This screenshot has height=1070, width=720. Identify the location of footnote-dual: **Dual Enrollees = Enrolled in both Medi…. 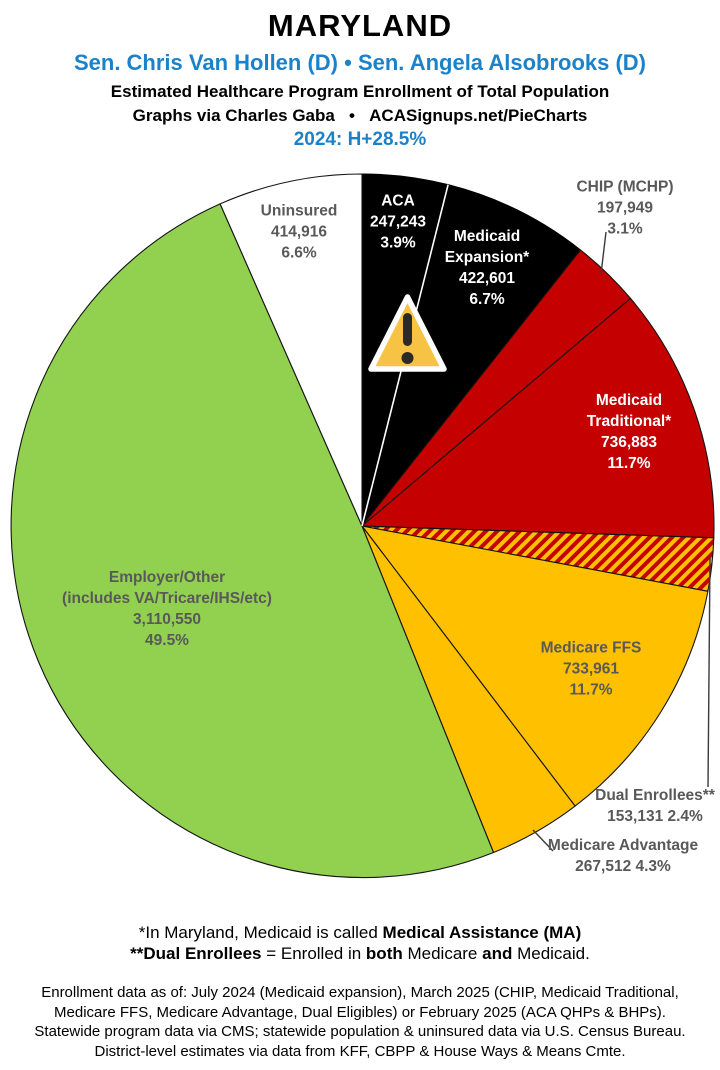
(360, 953).